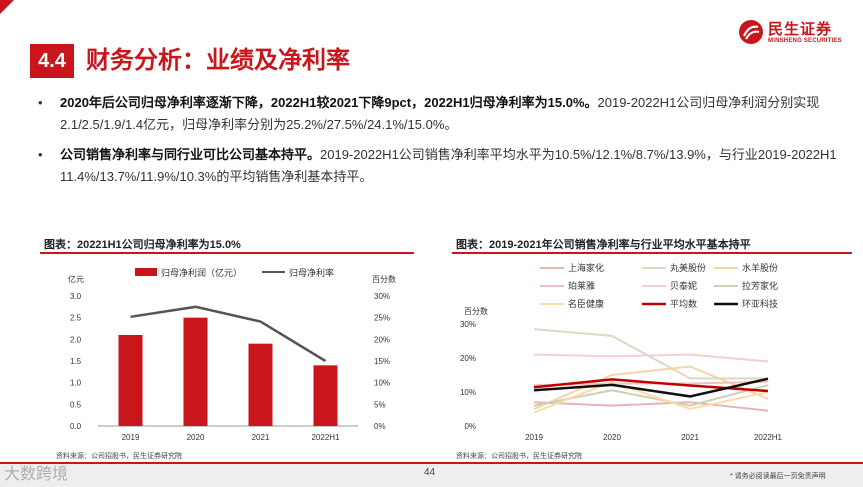 The width and height of the screenshot is (863, 487). Describe the element at coordinates (76, 296) in the screenshot. I see `y-tick-label: 3.0` at that location.